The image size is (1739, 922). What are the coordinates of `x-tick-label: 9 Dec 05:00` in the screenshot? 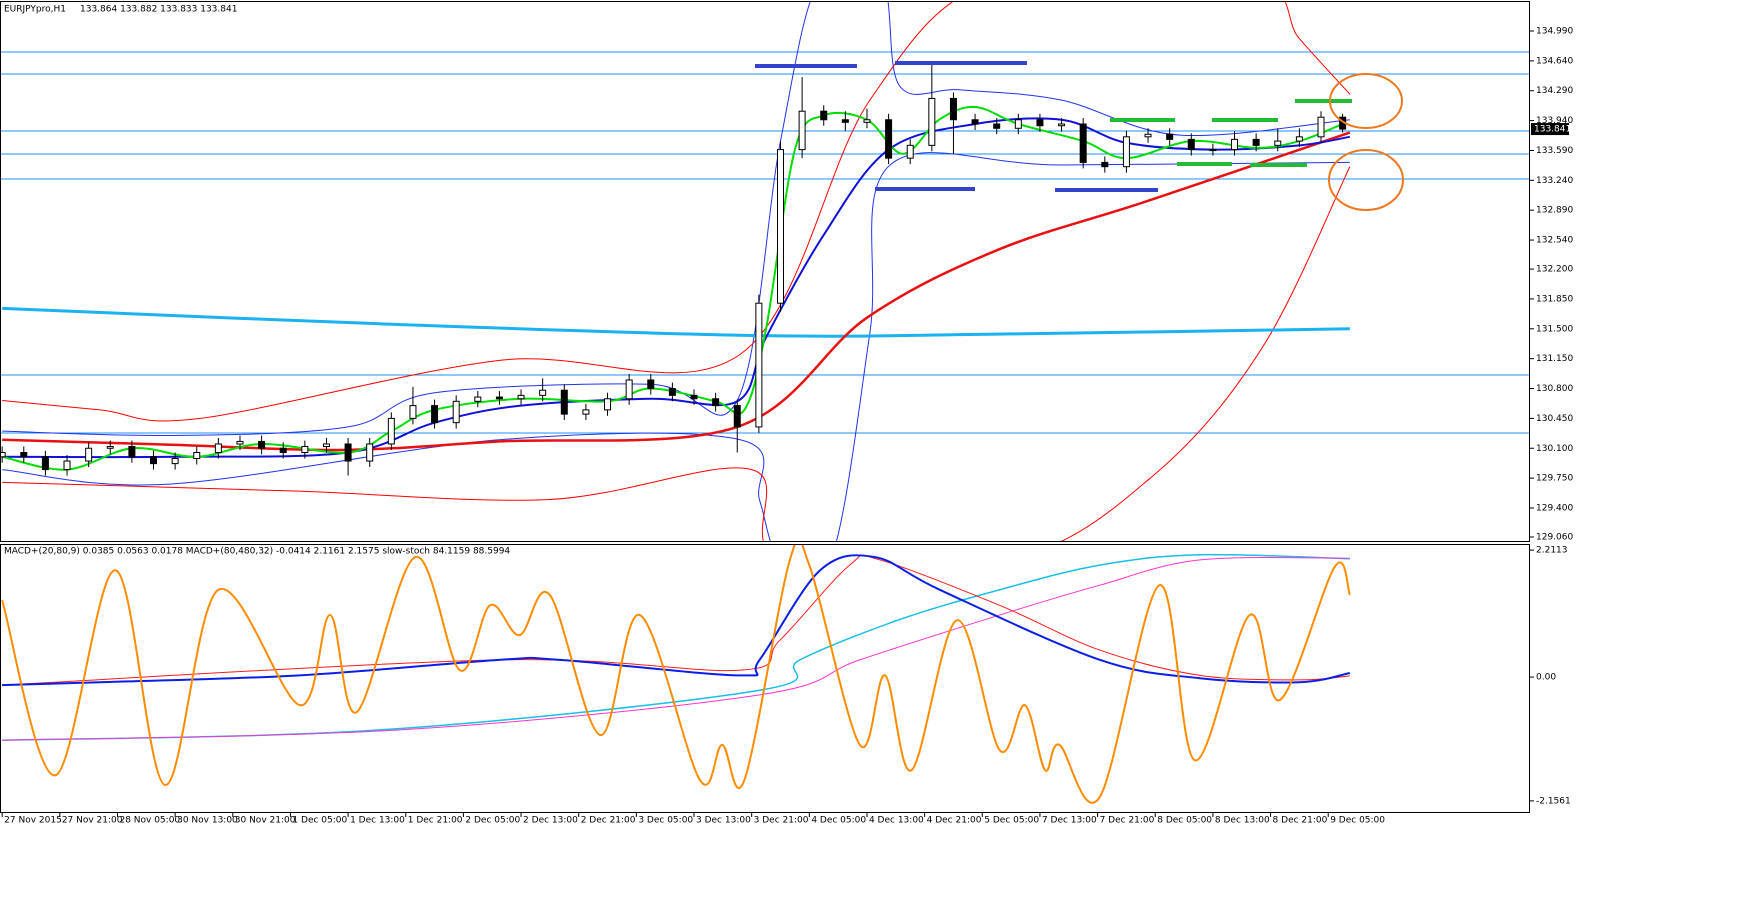 It's located at (1357, 821).